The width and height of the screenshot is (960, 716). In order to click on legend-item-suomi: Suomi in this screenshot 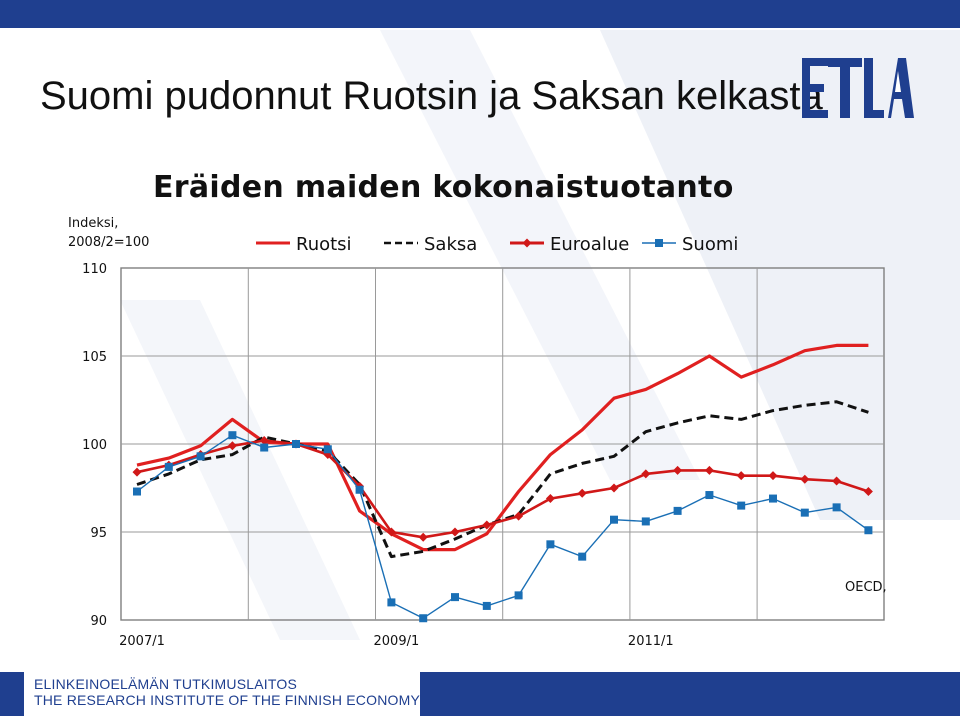, I will do `click(690, 244)`.